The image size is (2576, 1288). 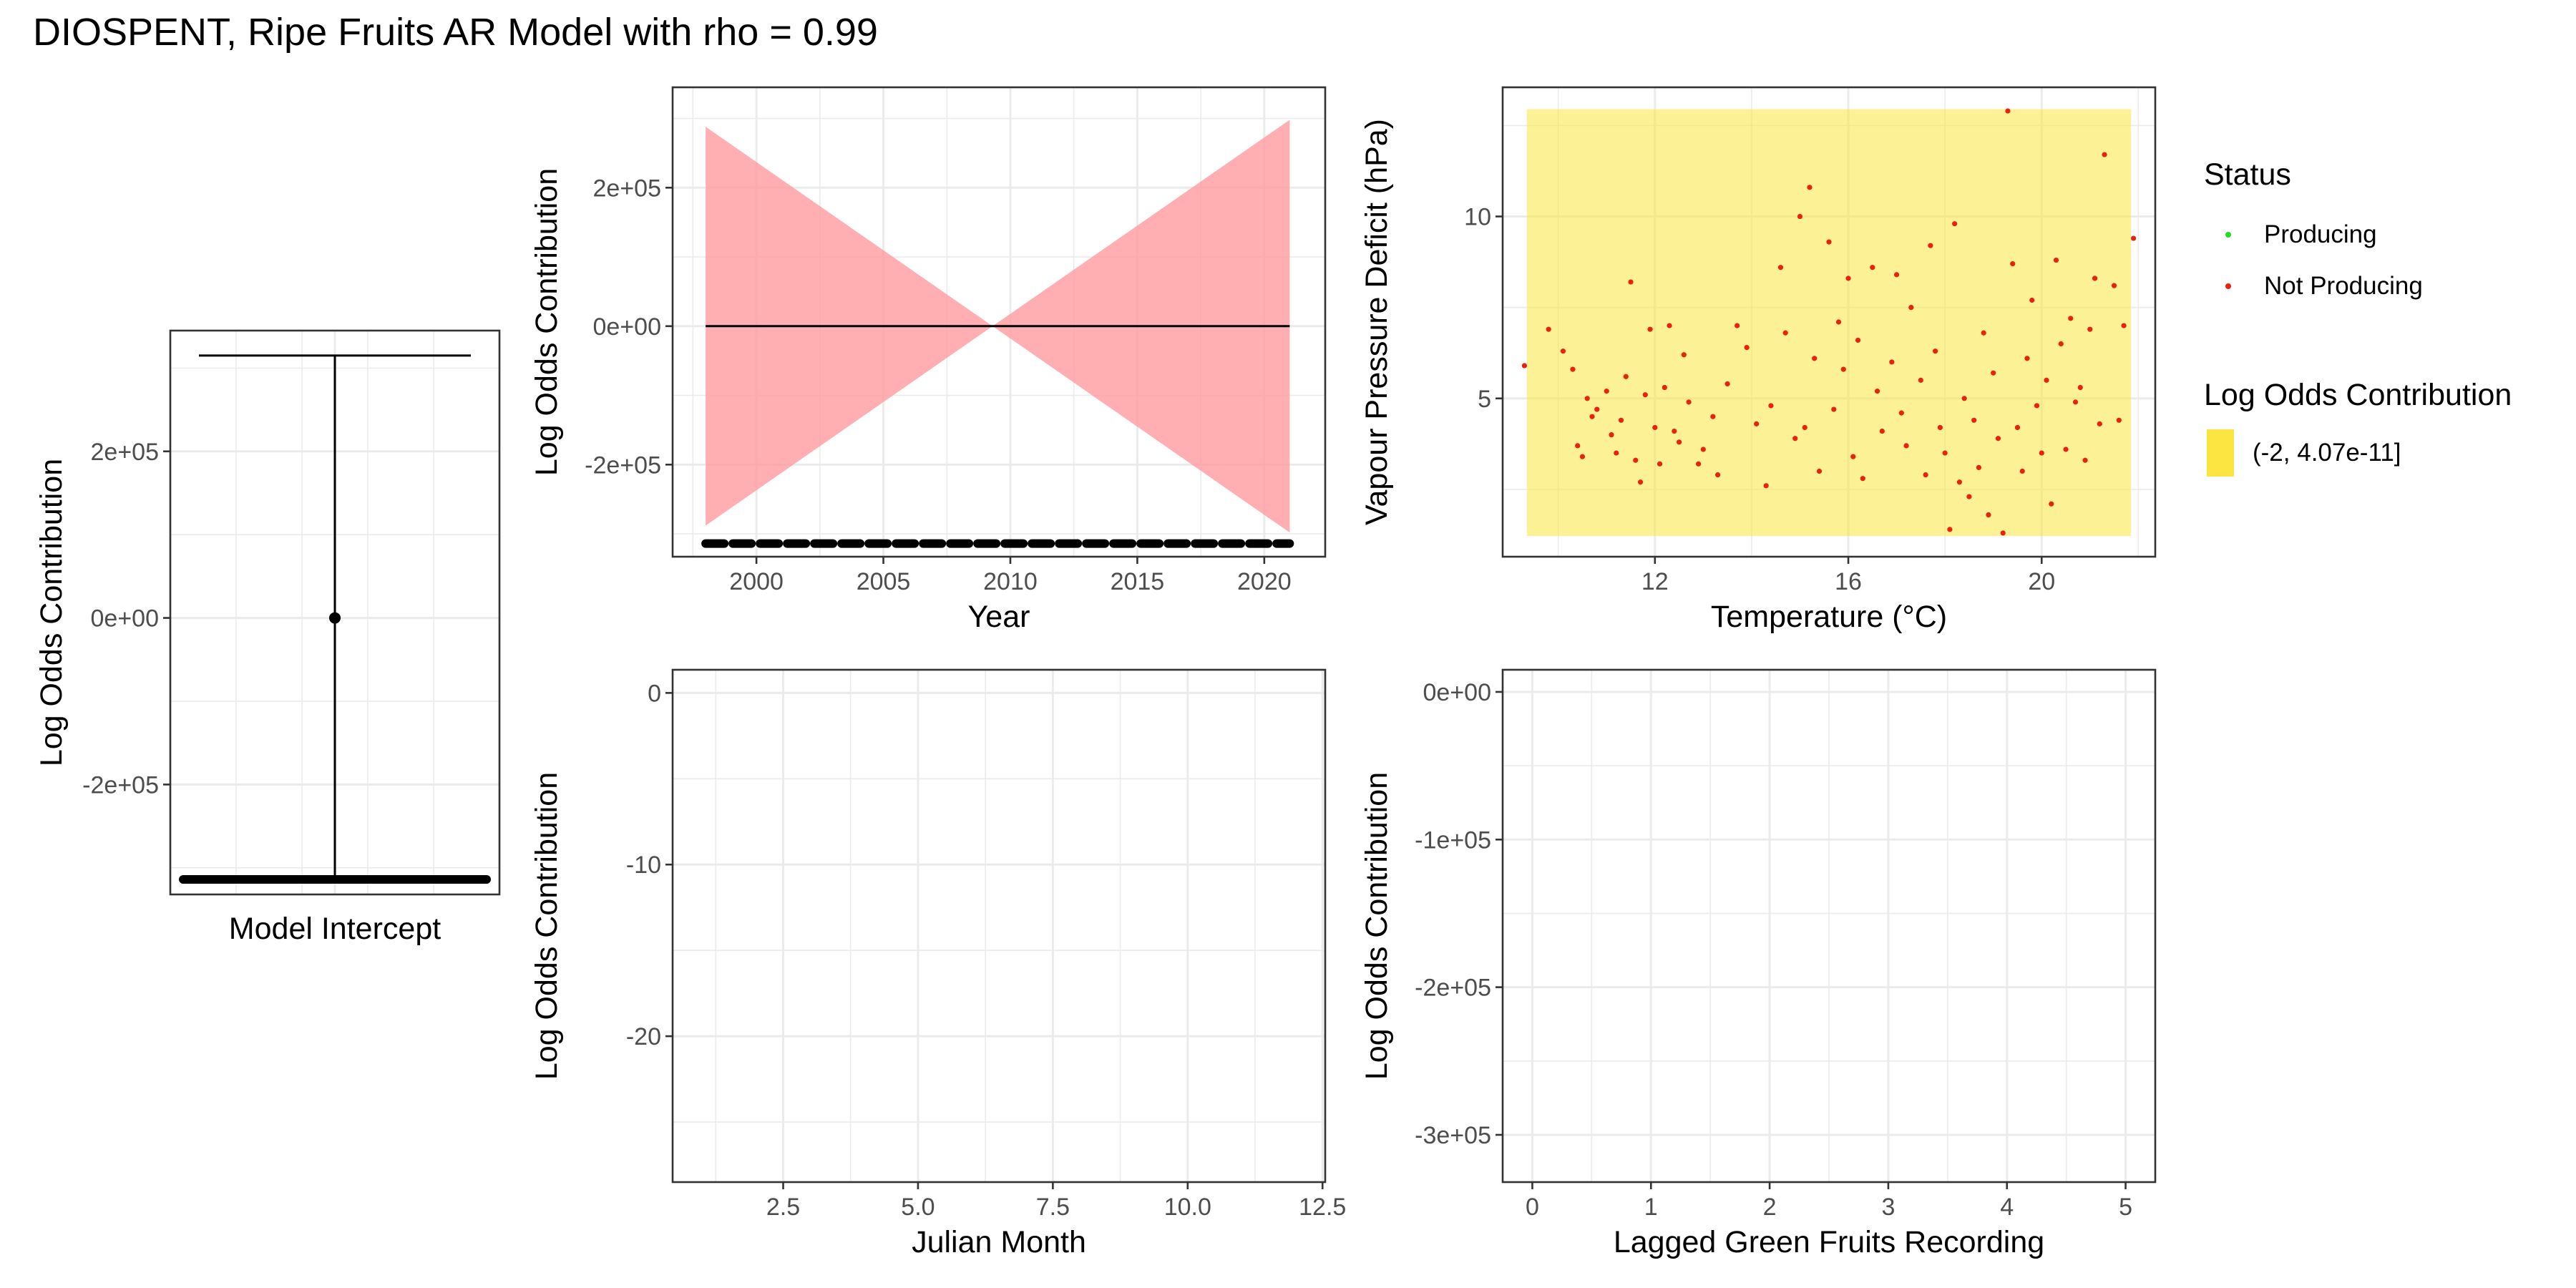 I want to click on lagged-xtick-label-3: 3, so click(x=1888, y=1207).